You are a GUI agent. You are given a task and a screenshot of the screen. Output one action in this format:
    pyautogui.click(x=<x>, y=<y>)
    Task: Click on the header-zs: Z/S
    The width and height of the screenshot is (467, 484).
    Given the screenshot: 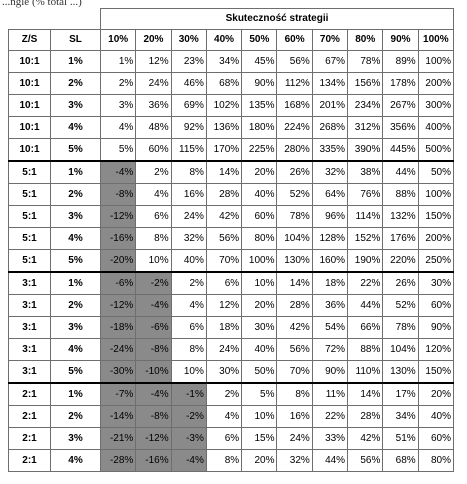 What is the action you would take?
    pyautogui.click(x=29, y=40)
    